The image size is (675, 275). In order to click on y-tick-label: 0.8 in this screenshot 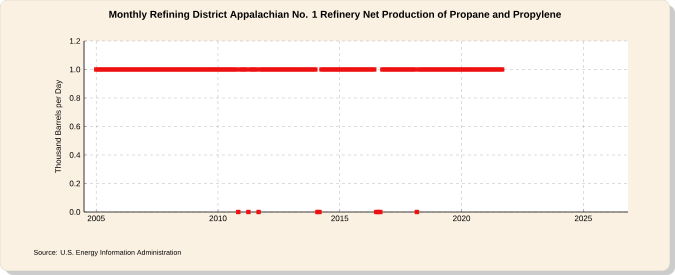, I will do `click(75, 98)`.